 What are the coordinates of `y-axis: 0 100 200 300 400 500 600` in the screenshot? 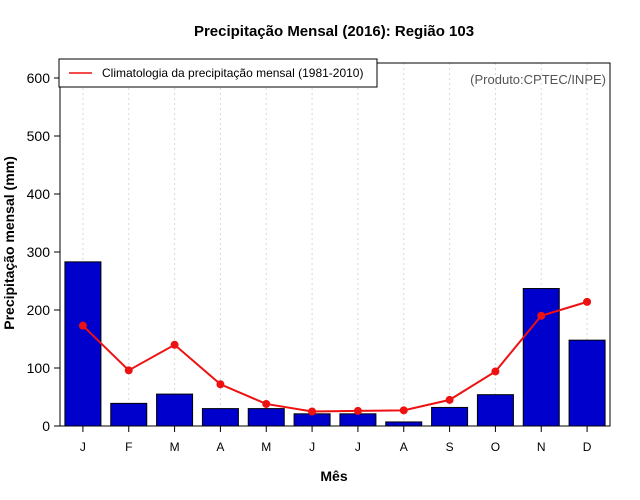 It's located at (43, 252).